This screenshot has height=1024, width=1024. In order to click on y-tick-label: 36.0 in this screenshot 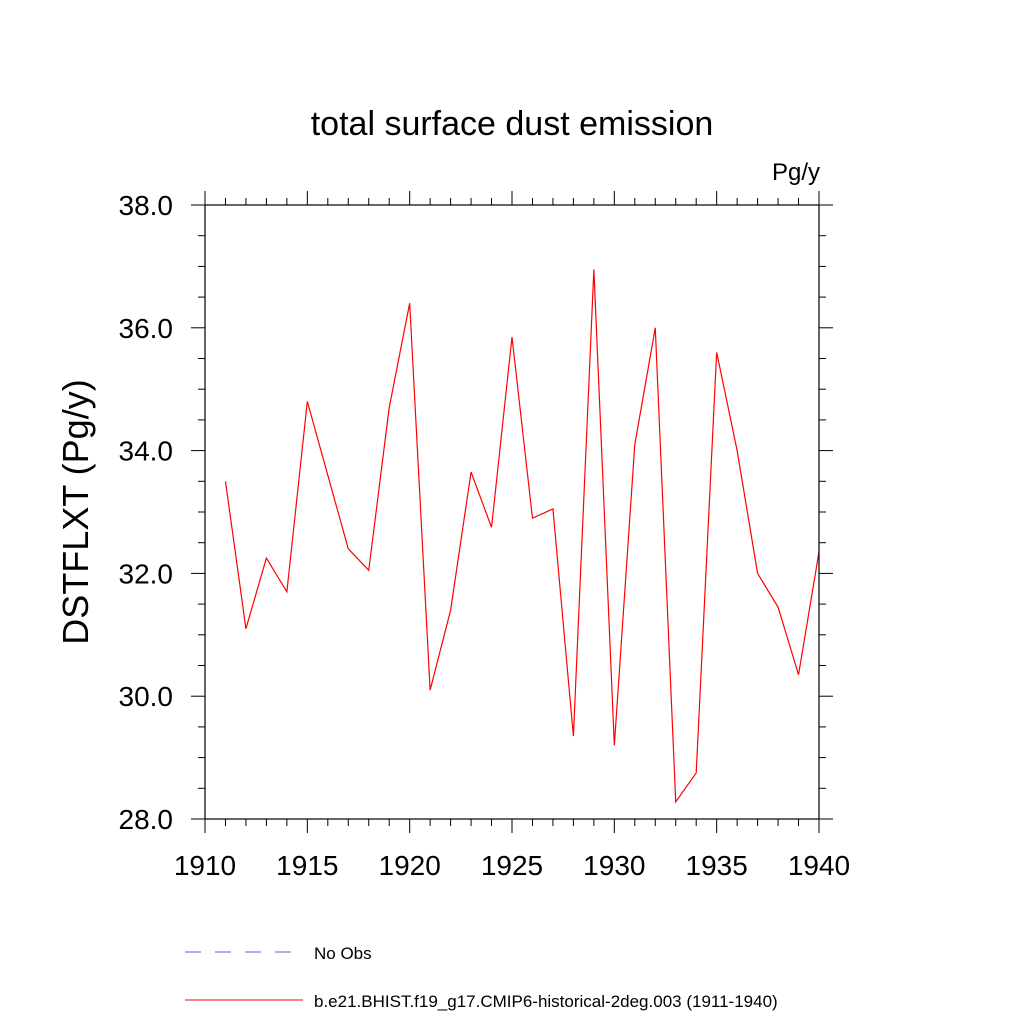, I will do `click(146, 328)`.